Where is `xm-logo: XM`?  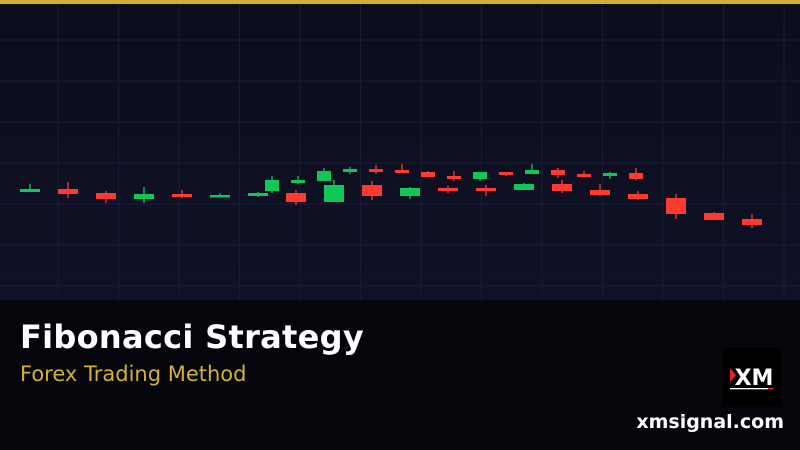
xm-logo: XM is located at coordinates (752, 377).